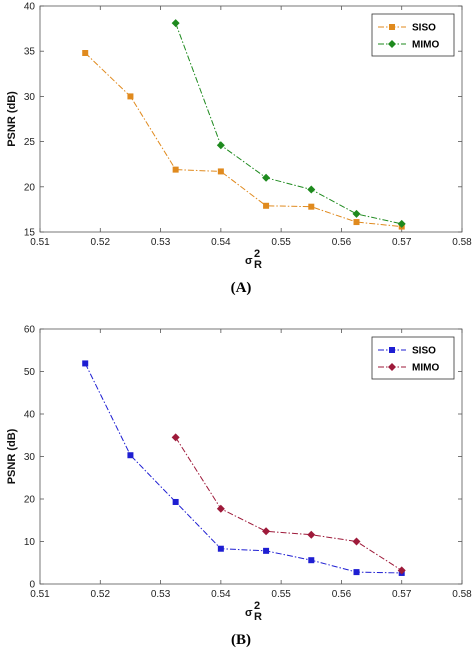  I want to click on y-tick-label: 35, so click(30, 52).